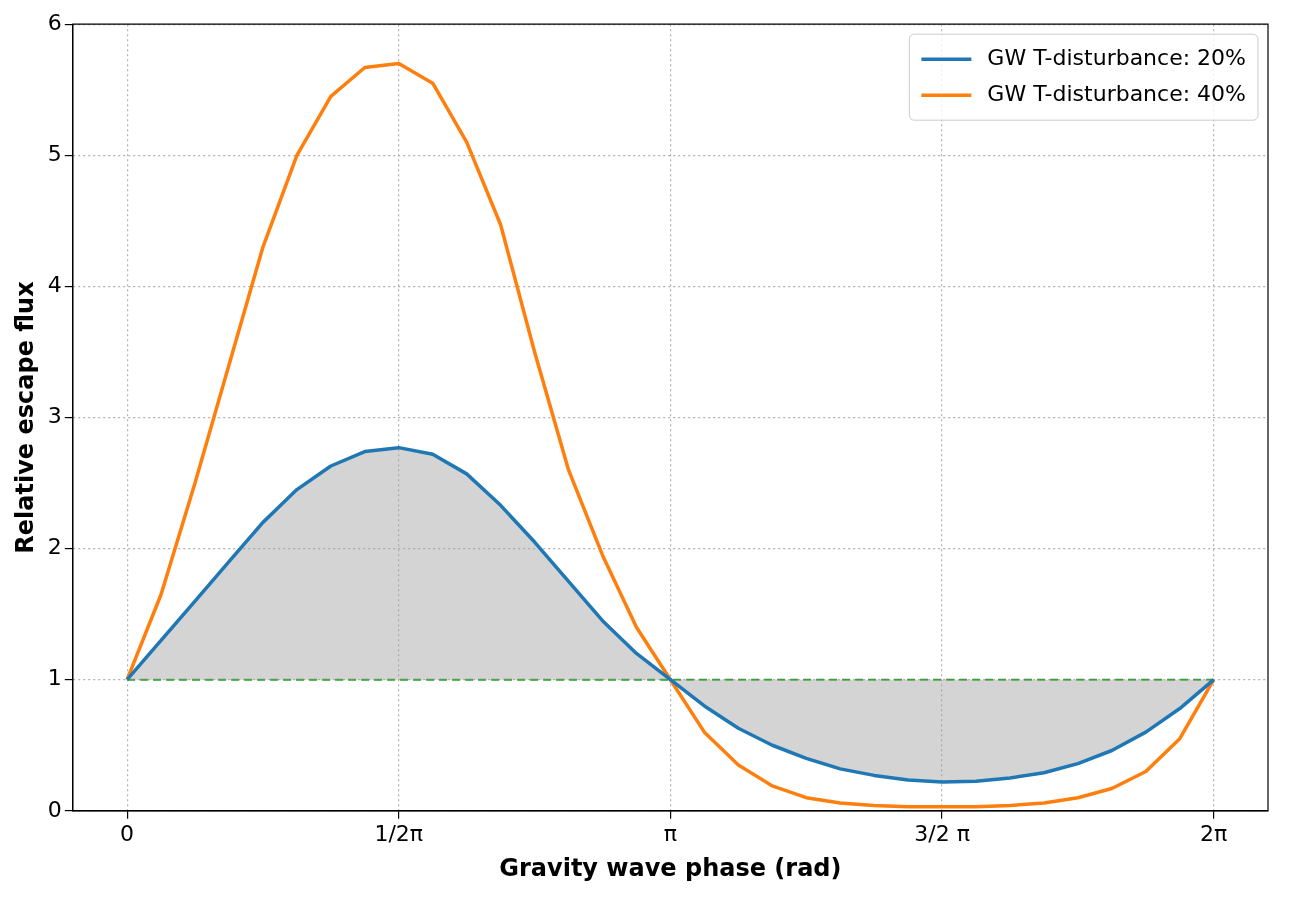  I want to click on y-tick-label: 4, so click(54, 285).